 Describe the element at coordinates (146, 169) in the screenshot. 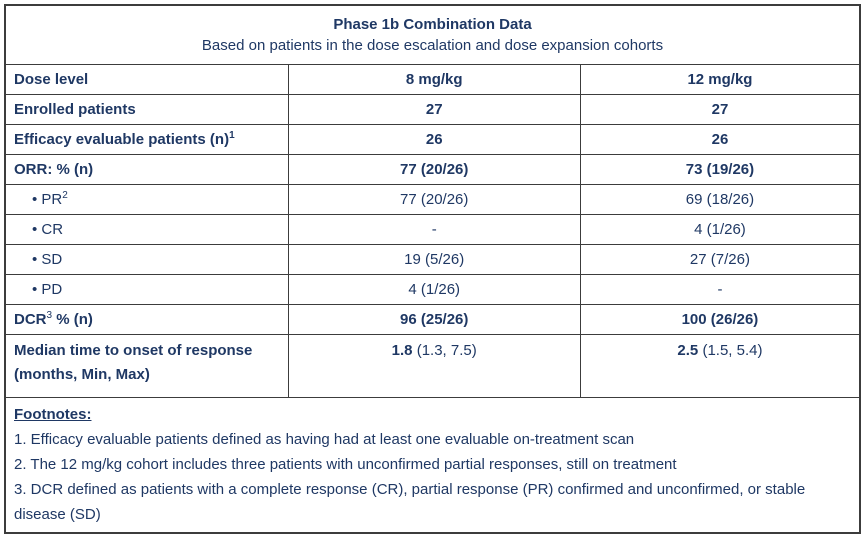

I see `row-label: ORR: % (n)` at that location.